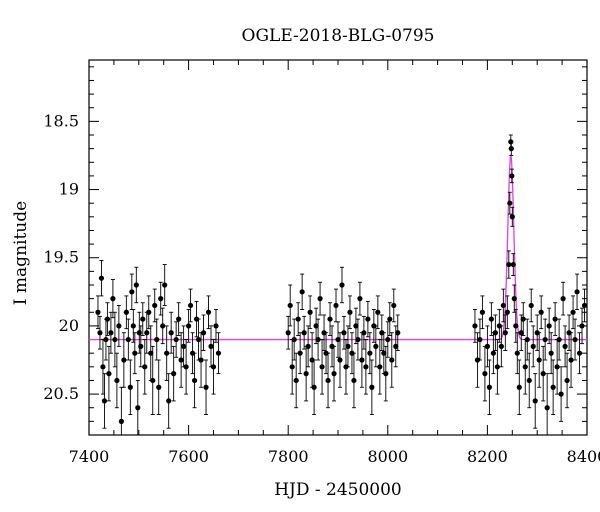  What do you see at coordinates (387, 456) in the screenshot?
I see `x-tick-label: 8000` at bounding box center [387, 456].